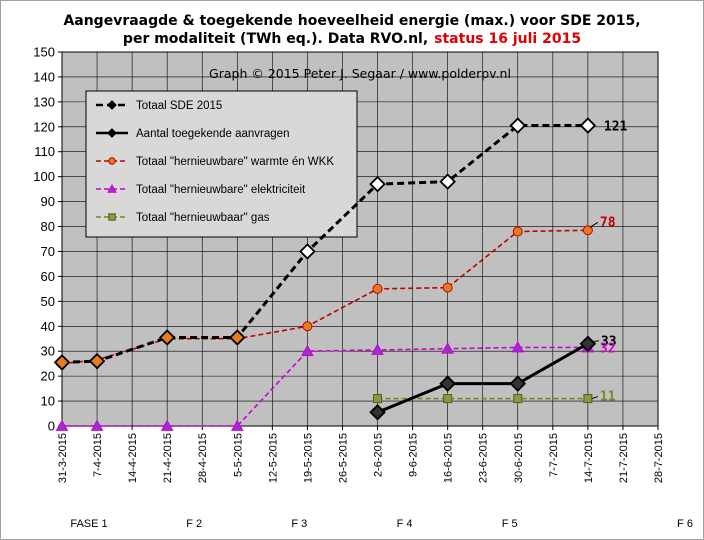 This screenshot has height=540, width=704. Describe the element at coordinates (48, 376) in the screenshot. I see `y-tick-label-20: 20` at that location.